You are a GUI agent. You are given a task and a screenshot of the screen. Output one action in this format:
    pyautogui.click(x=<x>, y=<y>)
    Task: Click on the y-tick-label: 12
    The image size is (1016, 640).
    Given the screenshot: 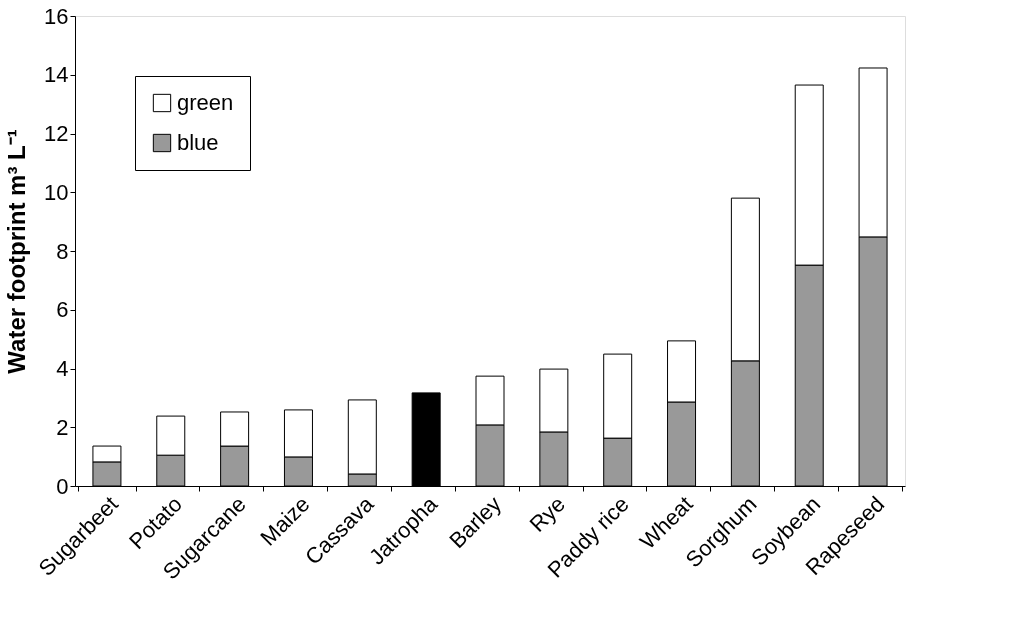 What is the action you would take?
    pyautogui.click(x=56, y=133)
    